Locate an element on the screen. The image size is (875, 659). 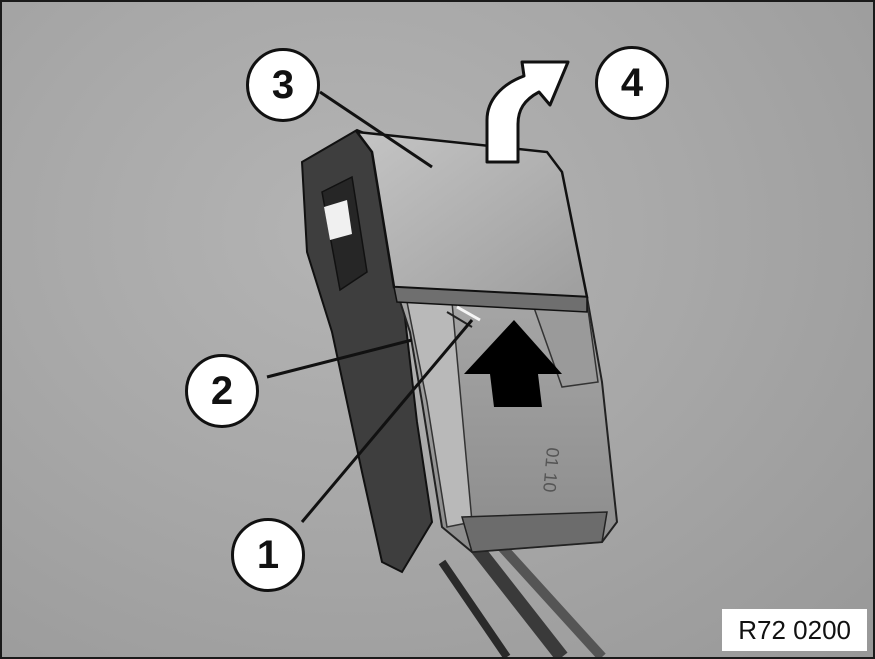
push-arrow-icon is located at coordinates (513, 363).